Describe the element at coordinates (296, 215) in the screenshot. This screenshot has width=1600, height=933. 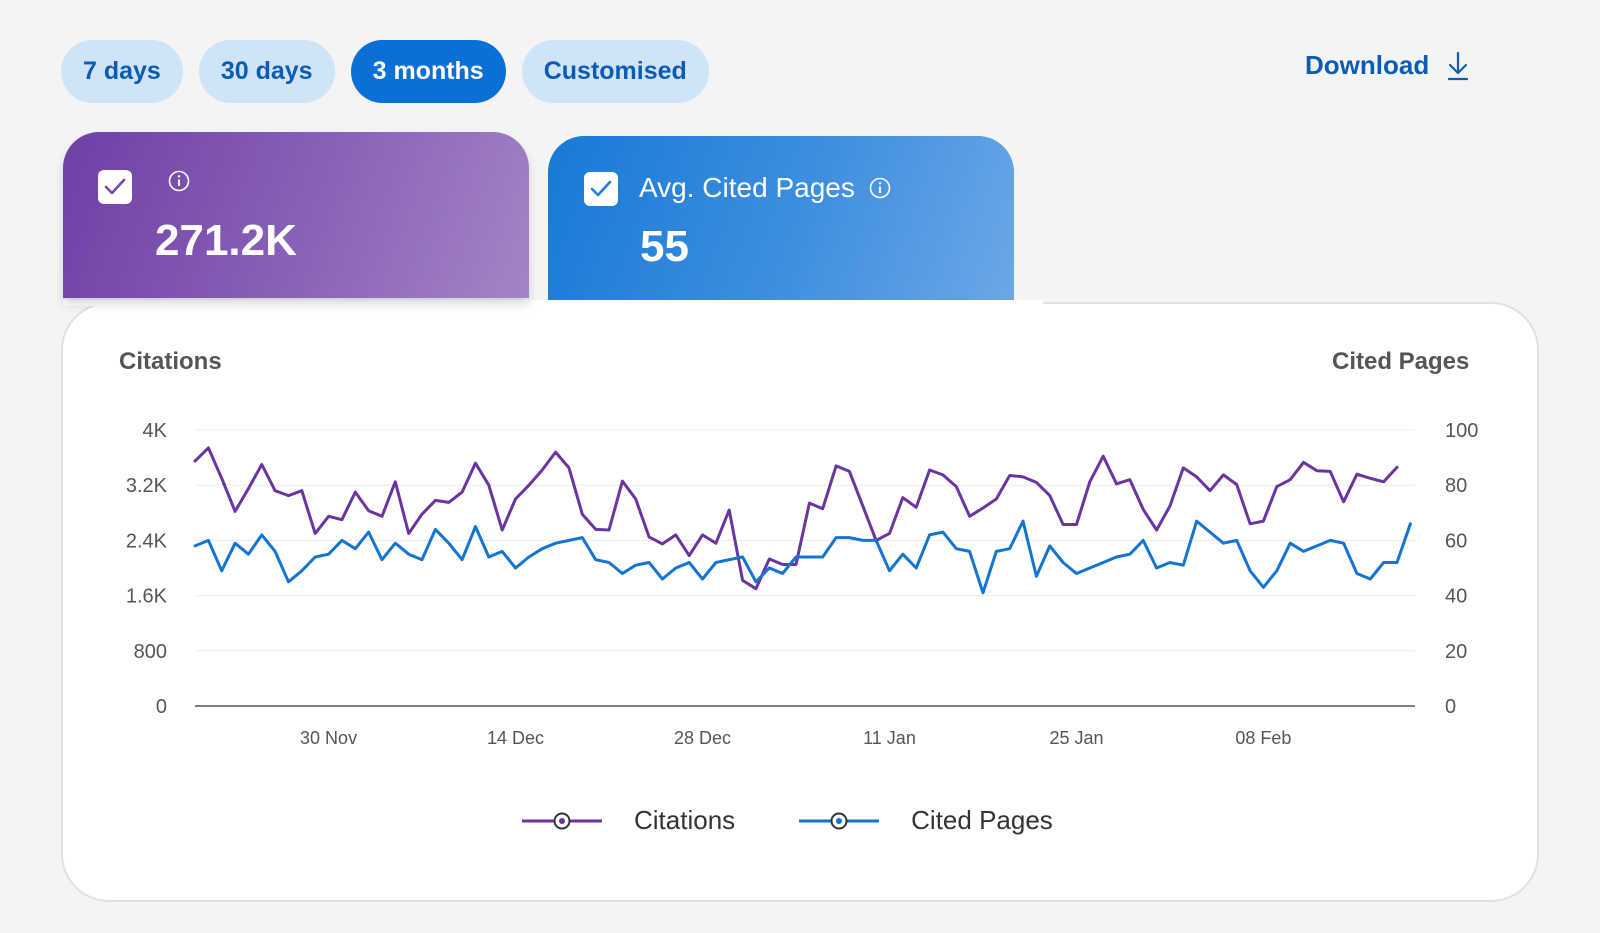
I see `citations-metric-card: 271.2K` at that location.